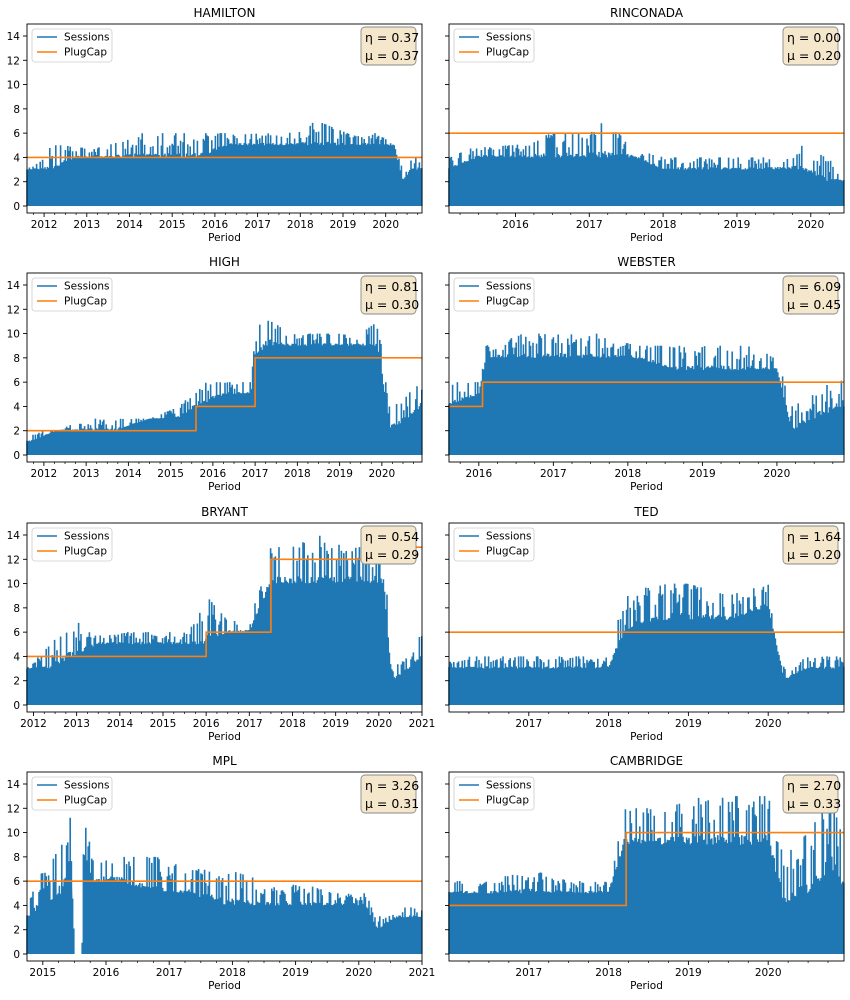  Describe the element at coordinates (811, 295) in the screenshot. I see `stats-annotation: η = 6.09 μ = 0.45` at that location.